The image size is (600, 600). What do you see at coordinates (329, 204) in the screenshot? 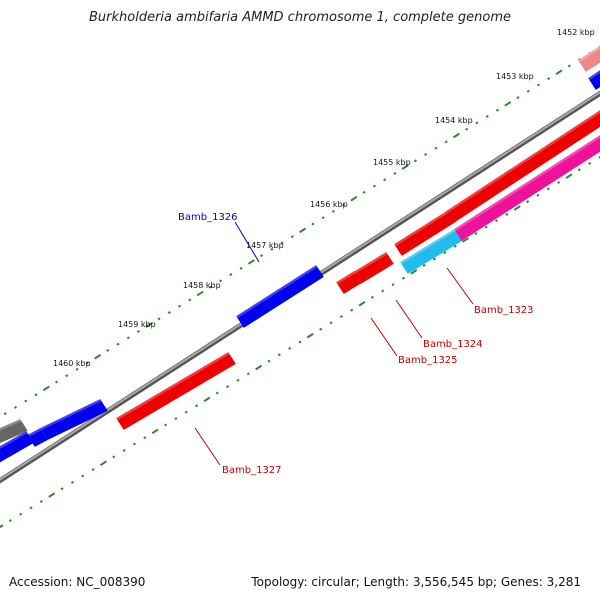
I see `kbp-tick-label: 1456 kbp` at bounding box center [329, 204].